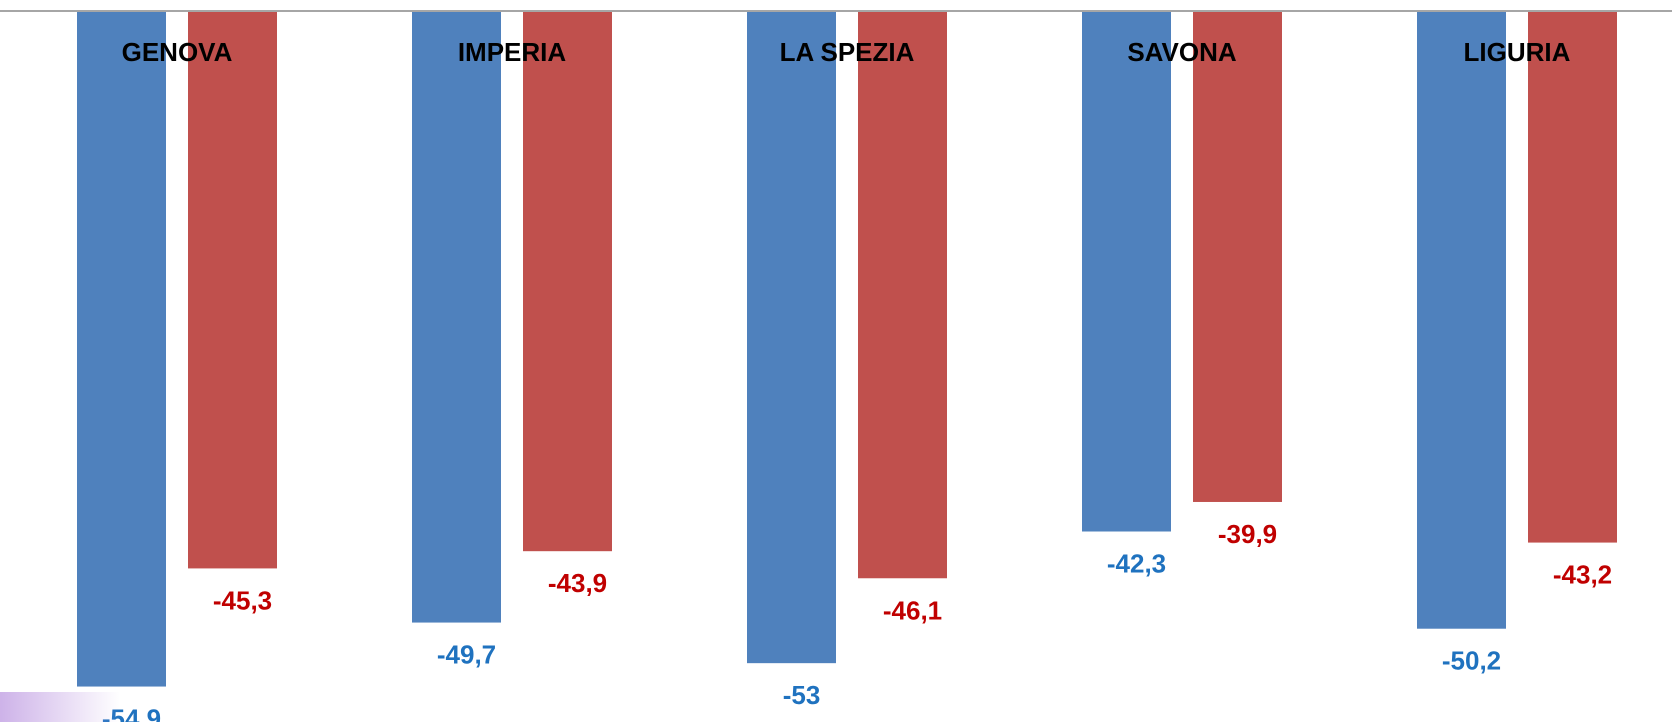 The image size is (1672, 722). Describe the element at coordinates (456, 317) in the screenshot. I see `bar-imperia-s1` at that location.